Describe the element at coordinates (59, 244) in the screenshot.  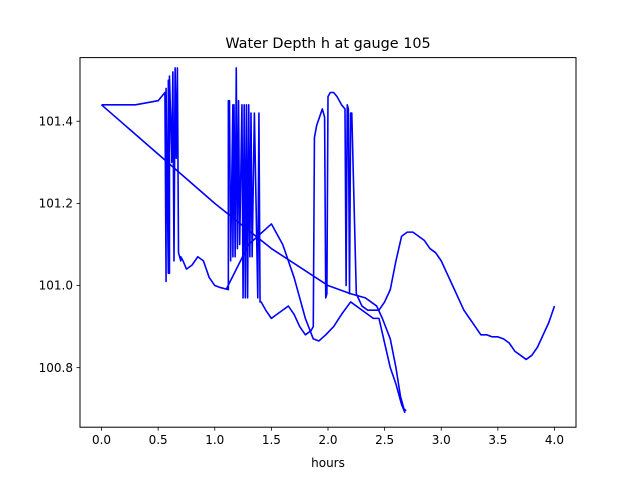
I see `y-axis-ticks: 100.8 101.0 101.2 101.4` at that location.